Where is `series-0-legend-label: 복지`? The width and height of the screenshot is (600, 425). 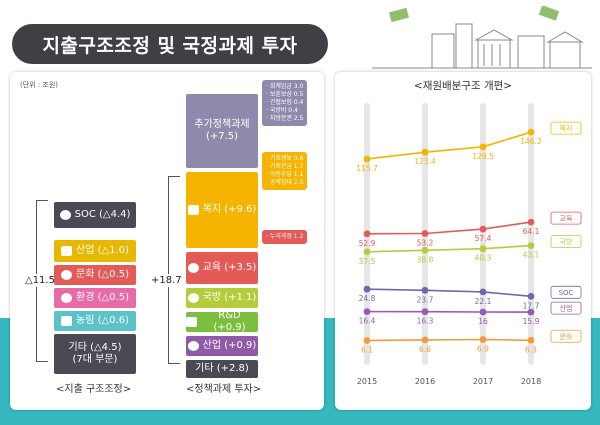 series-0-legend-label: 복지 is located at coordinates (566, 128).